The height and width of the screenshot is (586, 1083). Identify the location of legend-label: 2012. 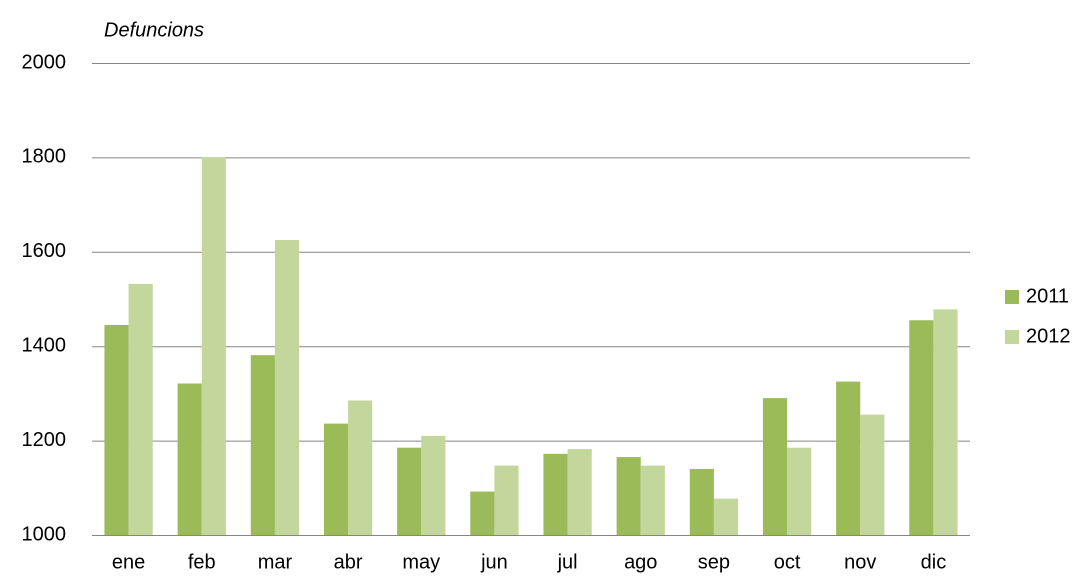
(1048, 336).